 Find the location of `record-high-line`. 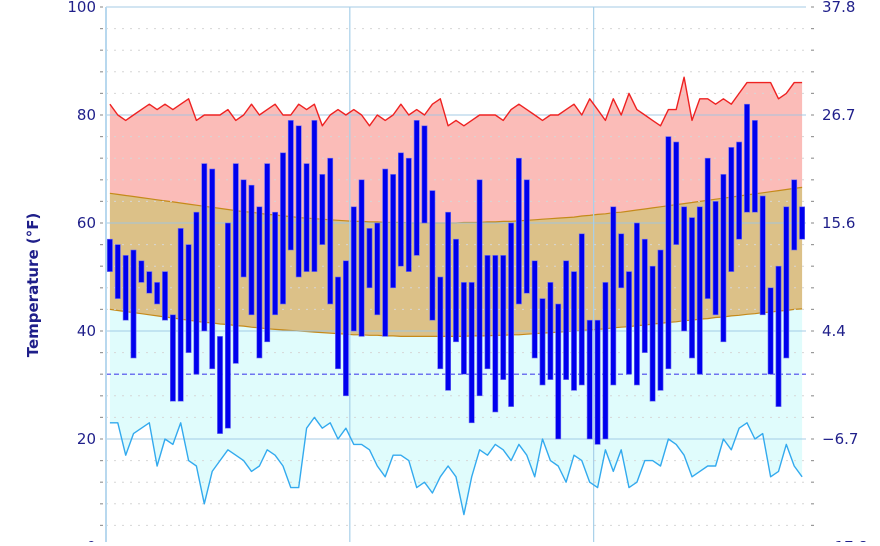

record-high-line is located at coordinates (456, 101).